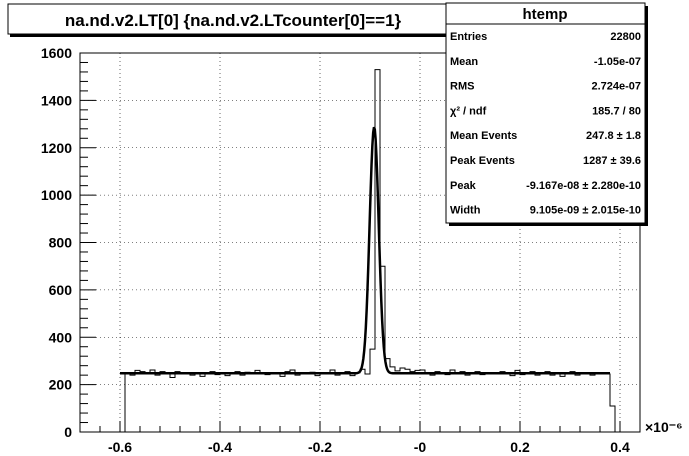 The height and width of the screenshot is (456, 689). What do you see at coordinates (56, 148) in the screenshot?
I see `y-tick-label: 1200` at bounding box center [56, 148].